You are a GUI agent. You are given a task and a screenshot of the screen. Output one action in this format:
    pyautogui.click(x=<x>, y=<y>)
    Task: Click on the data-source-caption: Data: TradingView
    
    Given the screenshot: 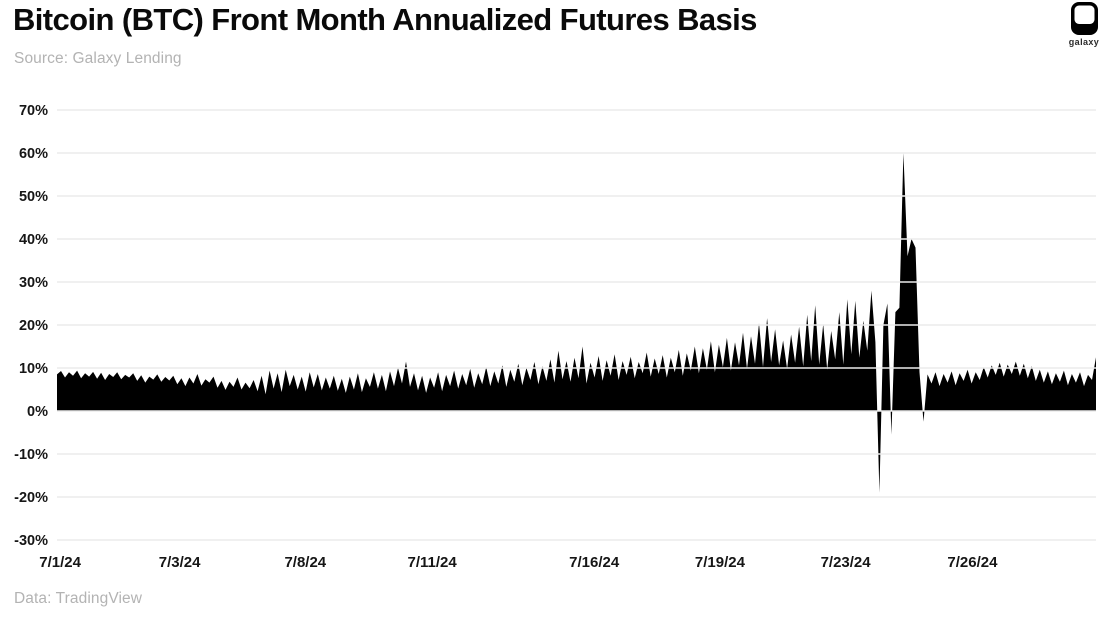 What is the action you would take?
    pyautogui.click(x=78, y=598)
    